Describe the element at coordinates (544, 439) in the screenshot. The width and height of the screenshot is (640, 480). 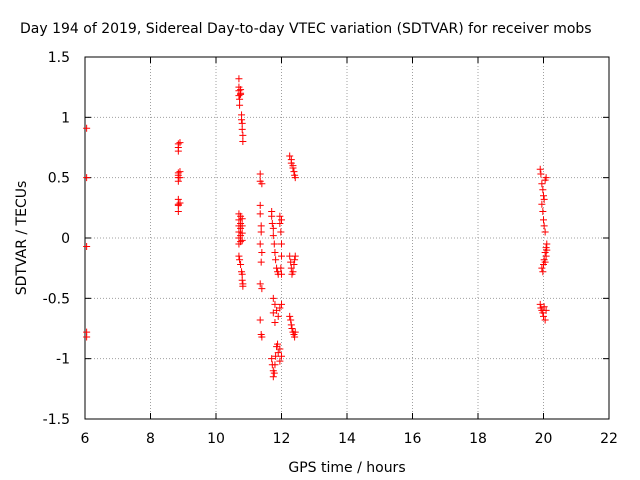
I see `x-tick-label: 20` at that location.